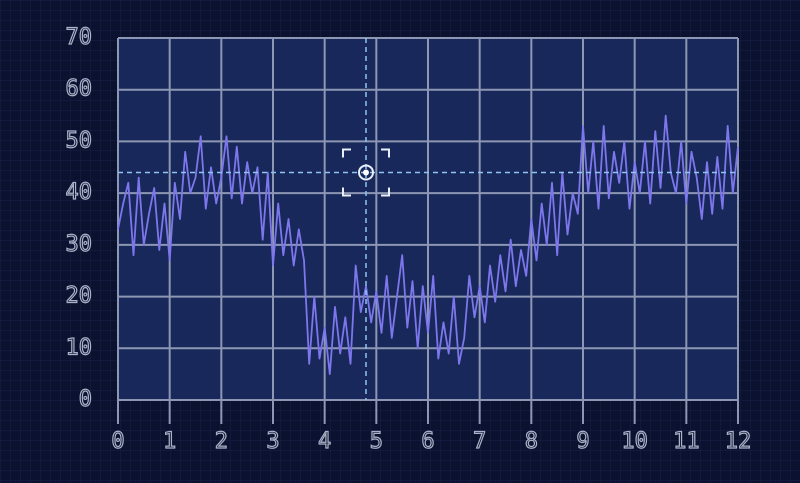 This screenshot has height=483, width=800. Describe the element at coordinates (79, 37) in the screenshot. I see `y-tick-label: 70` at that location.